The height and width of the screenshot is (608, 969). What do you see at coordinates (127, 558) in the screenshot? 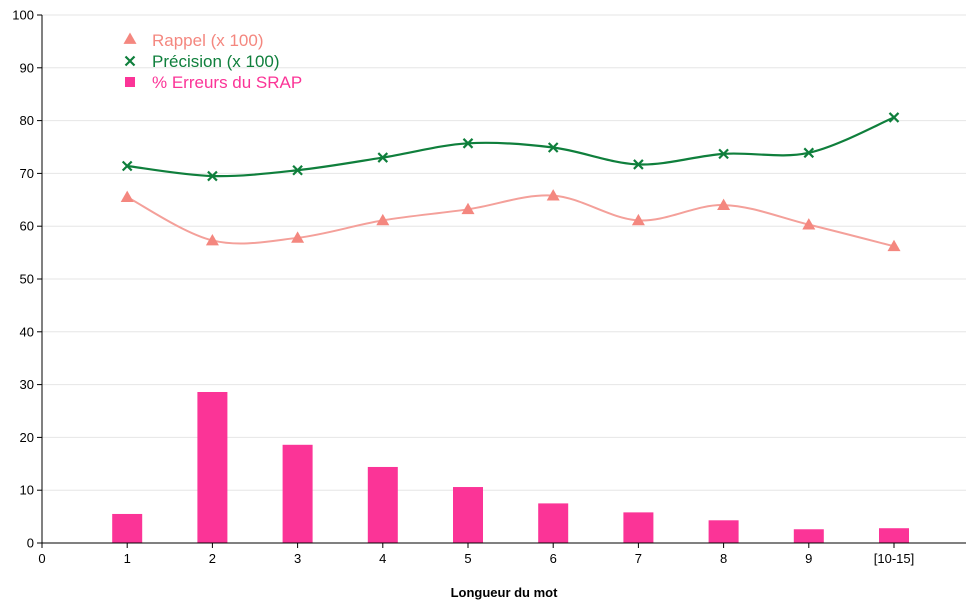
I see `x-tick-label: 1` at bounding box center [127, 558].